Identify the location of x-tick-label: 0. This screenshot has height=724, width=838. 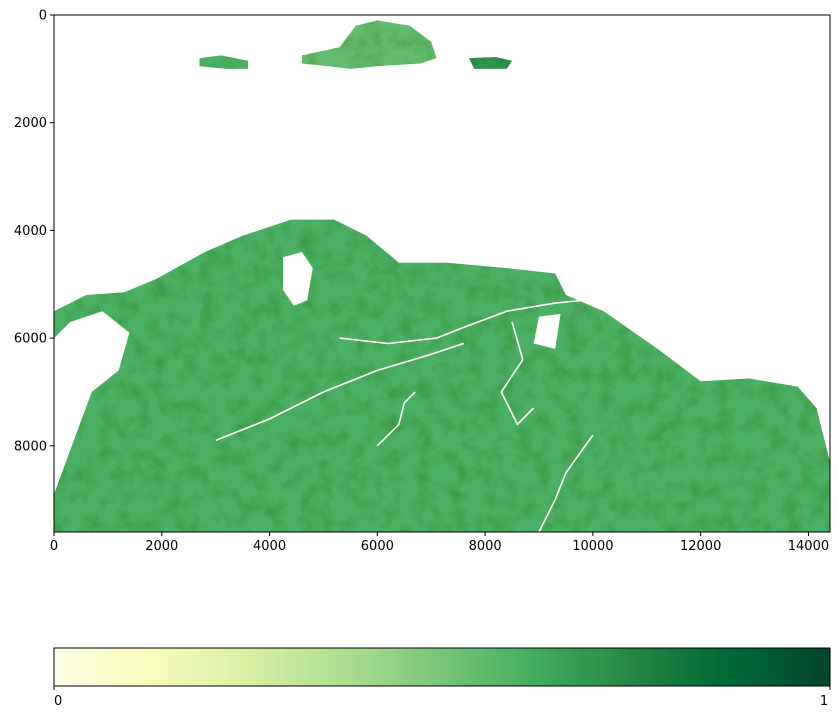
(54, 546).